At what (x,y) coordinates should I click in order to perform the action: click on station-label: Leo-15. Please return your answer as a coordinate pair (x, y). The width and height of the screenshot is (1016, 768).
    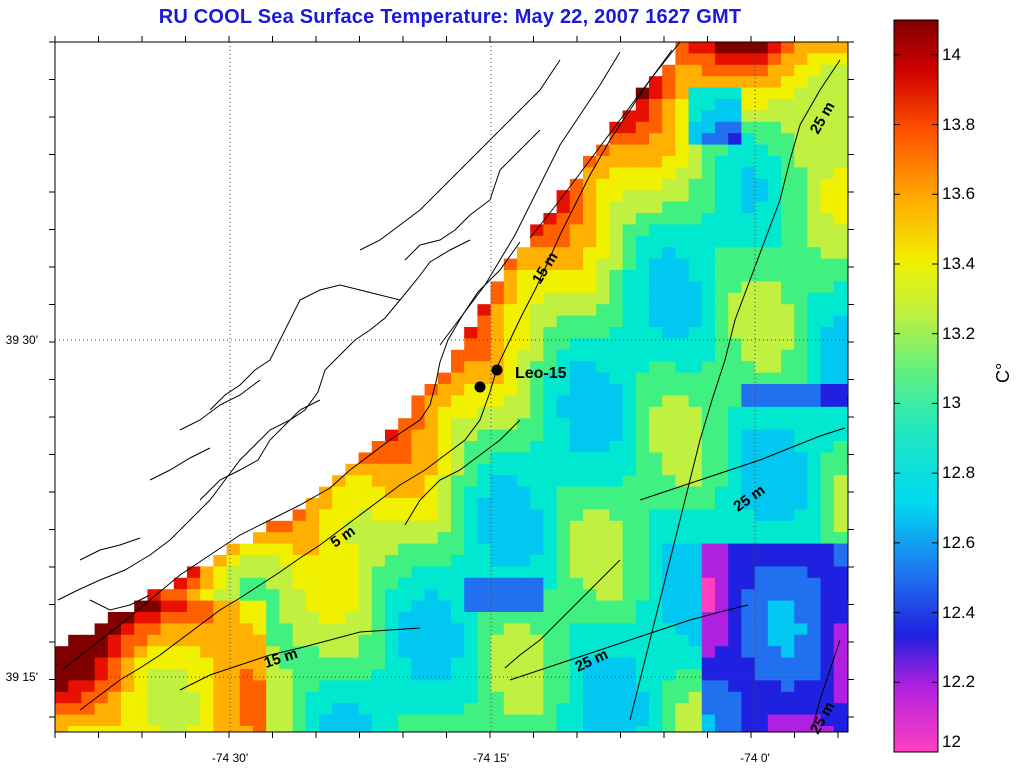
    Looking at the image, I should click on (541, 373).